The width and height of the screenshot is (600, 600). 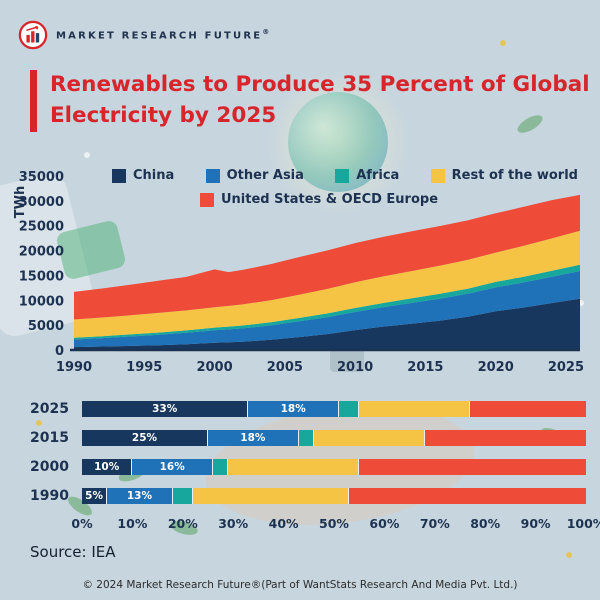 I want to click on bar-year-label: 1990, so click(x=49, y=495).